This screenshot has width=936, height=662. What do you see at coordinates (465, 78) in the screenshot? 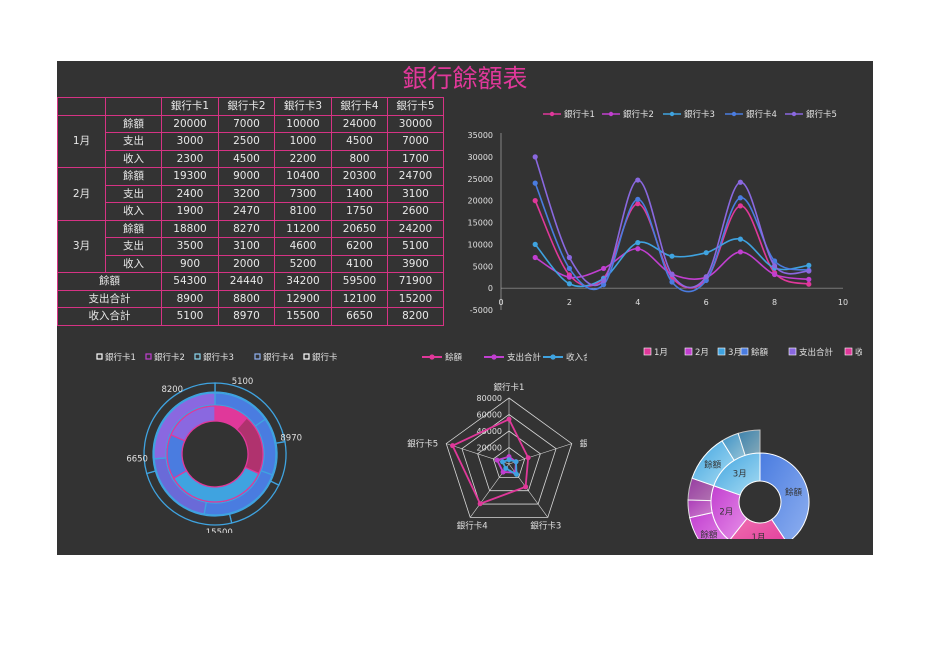
I see `page-title: 銀行餘額表` at bounding box center [465, 78].